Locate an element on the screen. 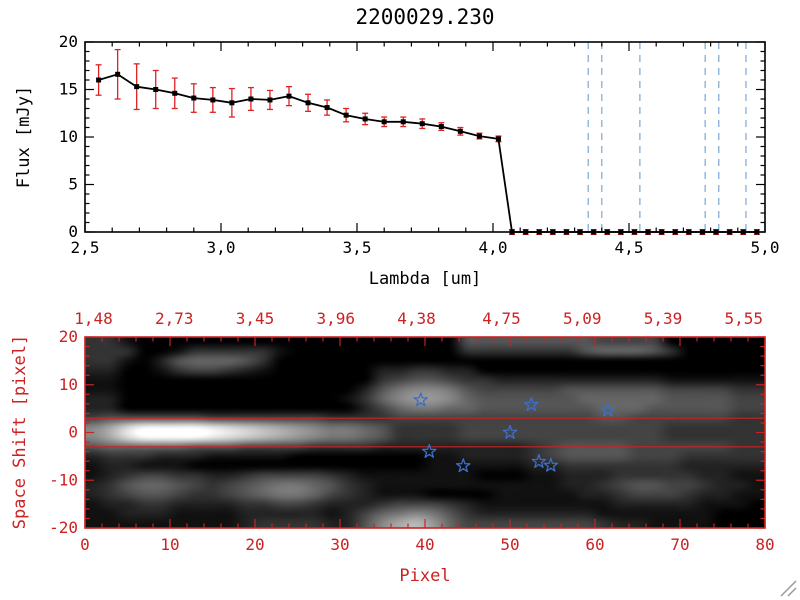 Image resolution: width=800 pixels, height=600 pixels. svg-text: 5,55 is located at coordinates (743, 318).